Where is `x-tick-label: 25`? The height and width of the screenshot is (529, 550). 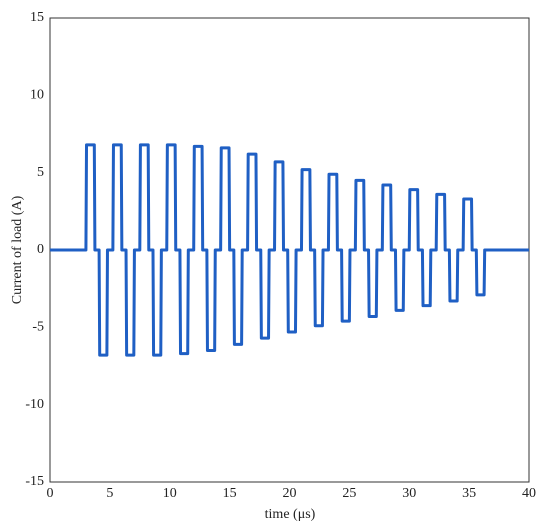 x-tick-label: 25 is located at coordinates (349, 493).